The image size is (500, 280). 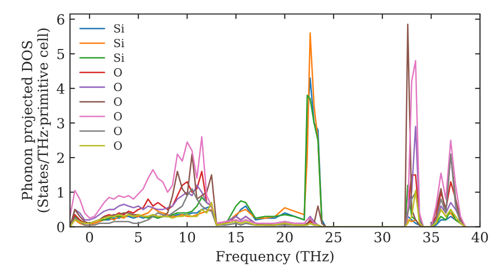 I want to click on x-tick-label: 25, so click(x=334, y=237).